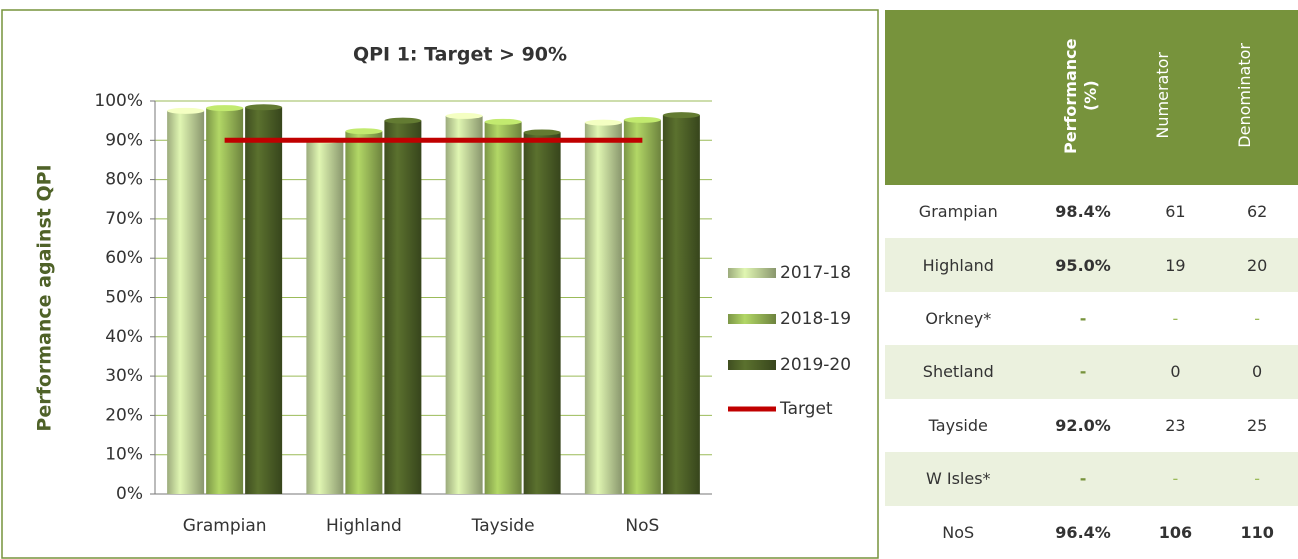  I want to click on x-tick-label: Tayside, so click(503, 526).